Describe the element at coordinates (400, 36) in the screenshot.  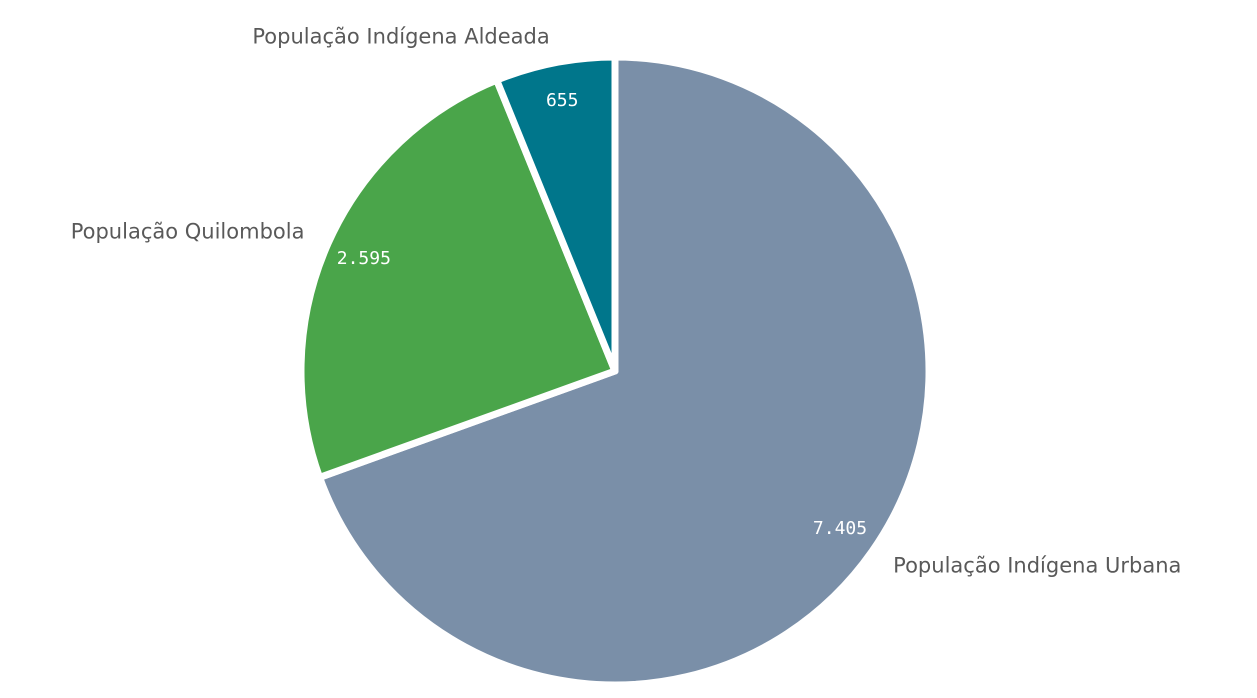
I see `category-label: População Indígena Aldeada` at that location.